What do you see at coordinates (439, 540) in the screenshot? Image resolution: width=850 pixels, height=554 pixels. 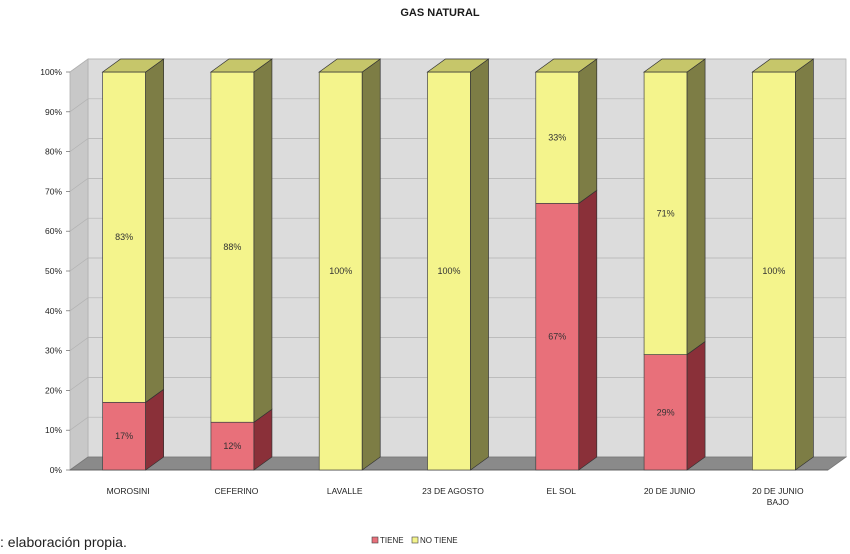 I see `legend-label-no-tiene: NO TIENE` at bounding box center [439, 540].